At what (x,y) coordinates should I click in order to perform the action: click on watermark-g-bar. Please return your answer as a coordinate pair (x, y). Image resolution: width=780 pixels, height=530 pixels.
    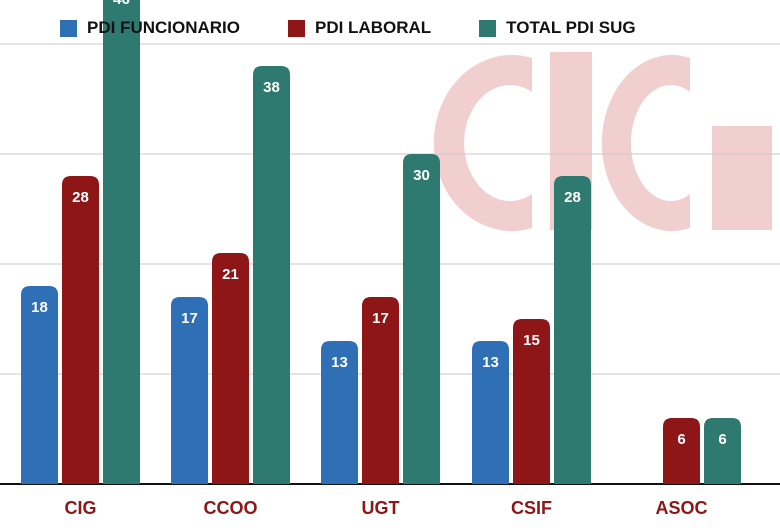
    Looking at the image, I should click on (742, 178).